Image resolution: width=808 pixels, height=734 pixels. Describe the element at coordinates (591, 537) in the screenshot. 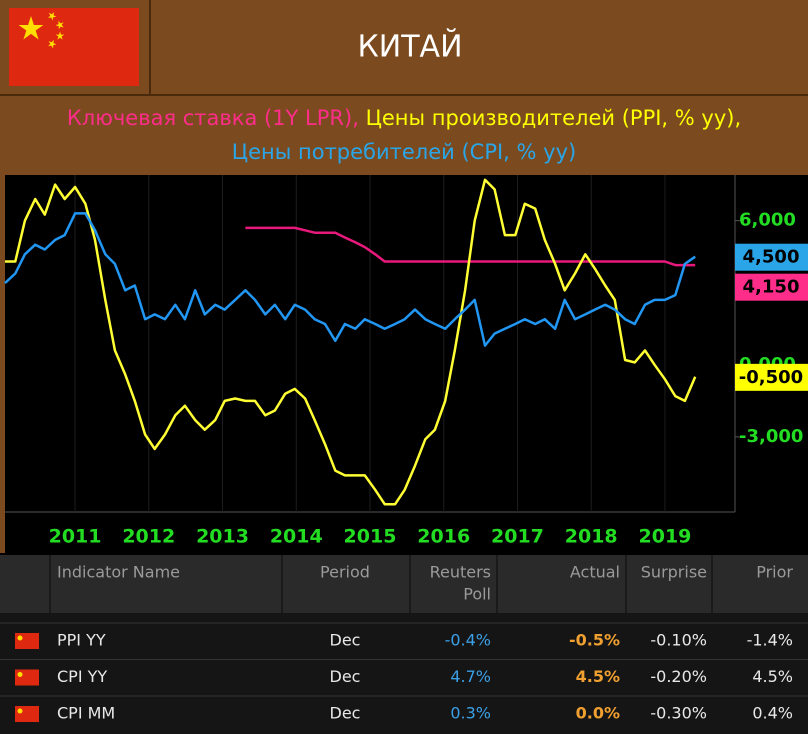

I see `x-tick-label: 2018` at that location.